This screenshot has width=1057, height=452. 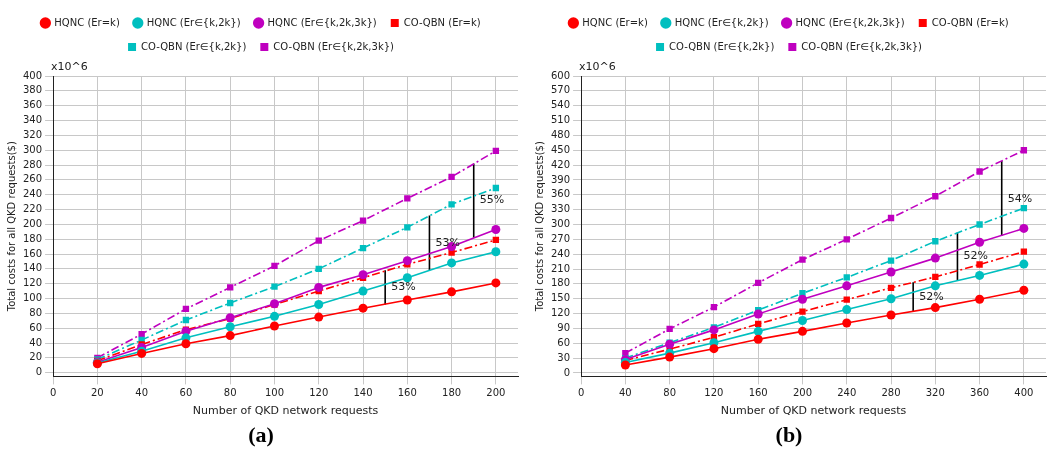 I want to click on y-tick-label: 270, so click(x=560, y=238).